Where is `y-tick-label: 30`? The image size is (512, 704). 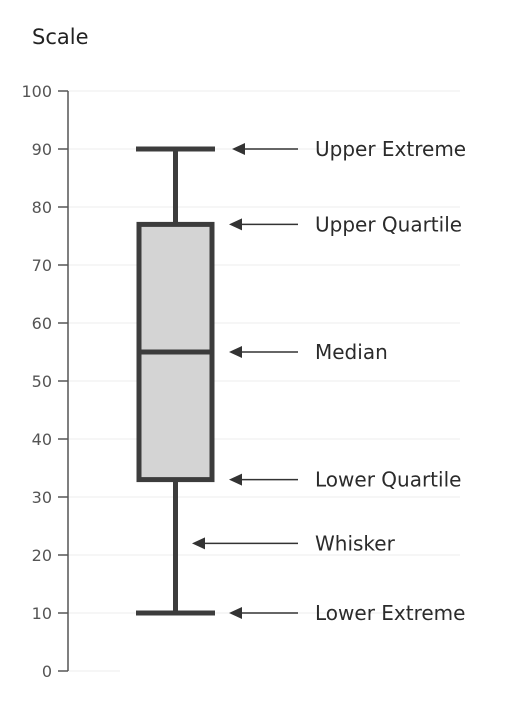
y-tick-label: 30 is located at coordinates (42, 497).